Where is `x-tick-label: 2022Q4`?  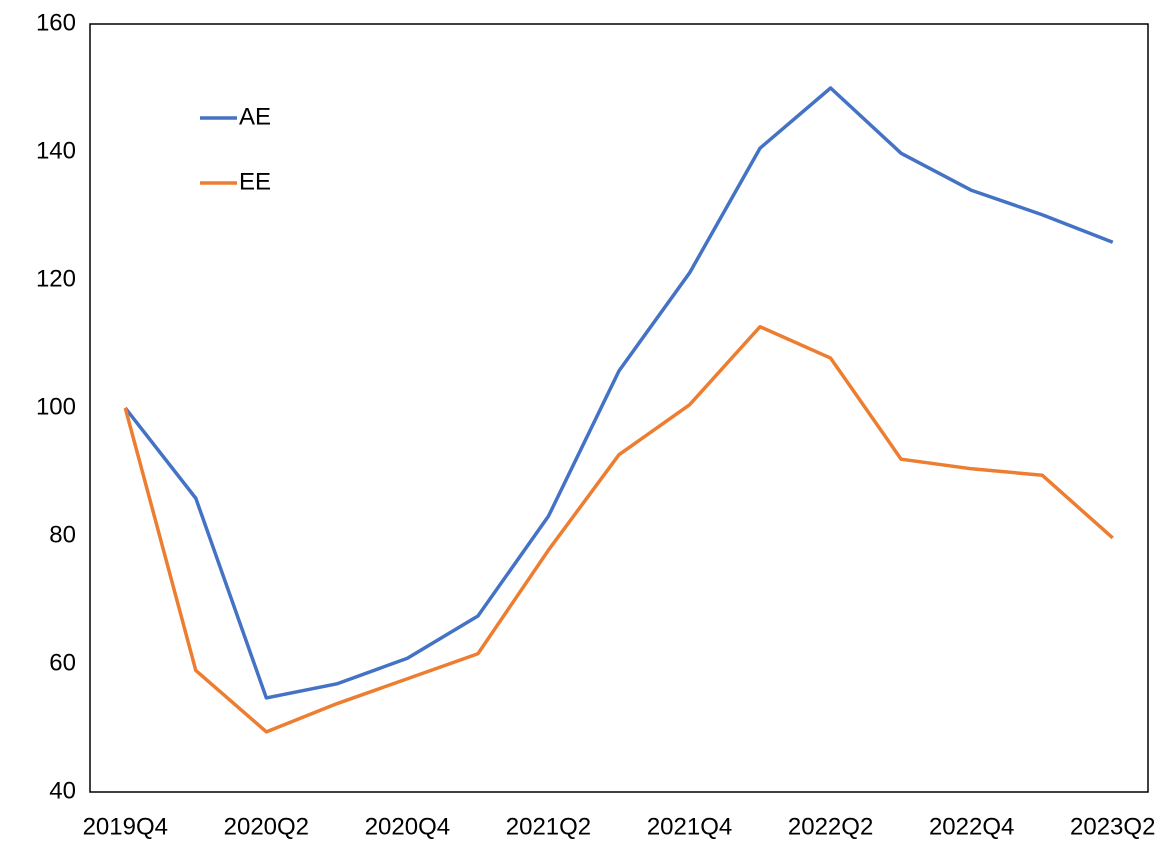
x-tick-label: 2022Q4 is located at coordinates (971, 826).